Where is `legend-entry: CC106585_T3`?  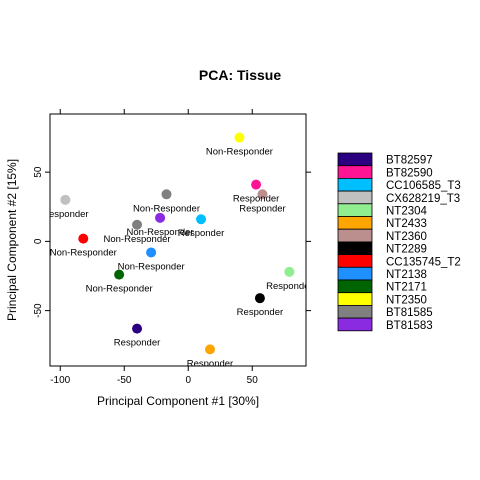
legend-entry: CC106585_T3 is located at coordinates (423, 186).